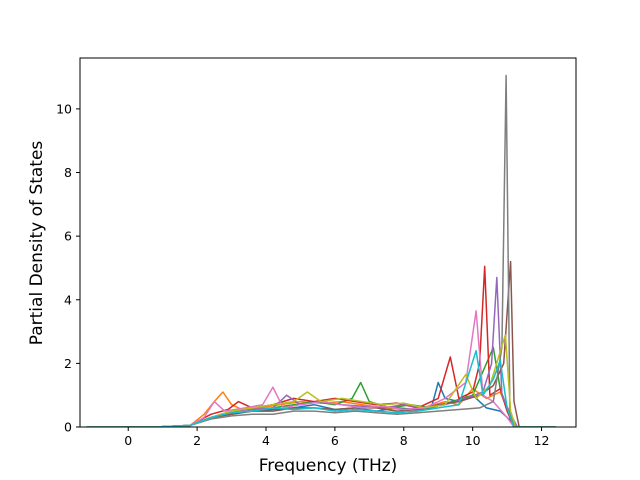 The height and width of the screenshot is (480, 640). What do you see at coordinates (68, 236) in the screenshot?
I see `y-tick-label: 6` at bounding box center [68, 236].